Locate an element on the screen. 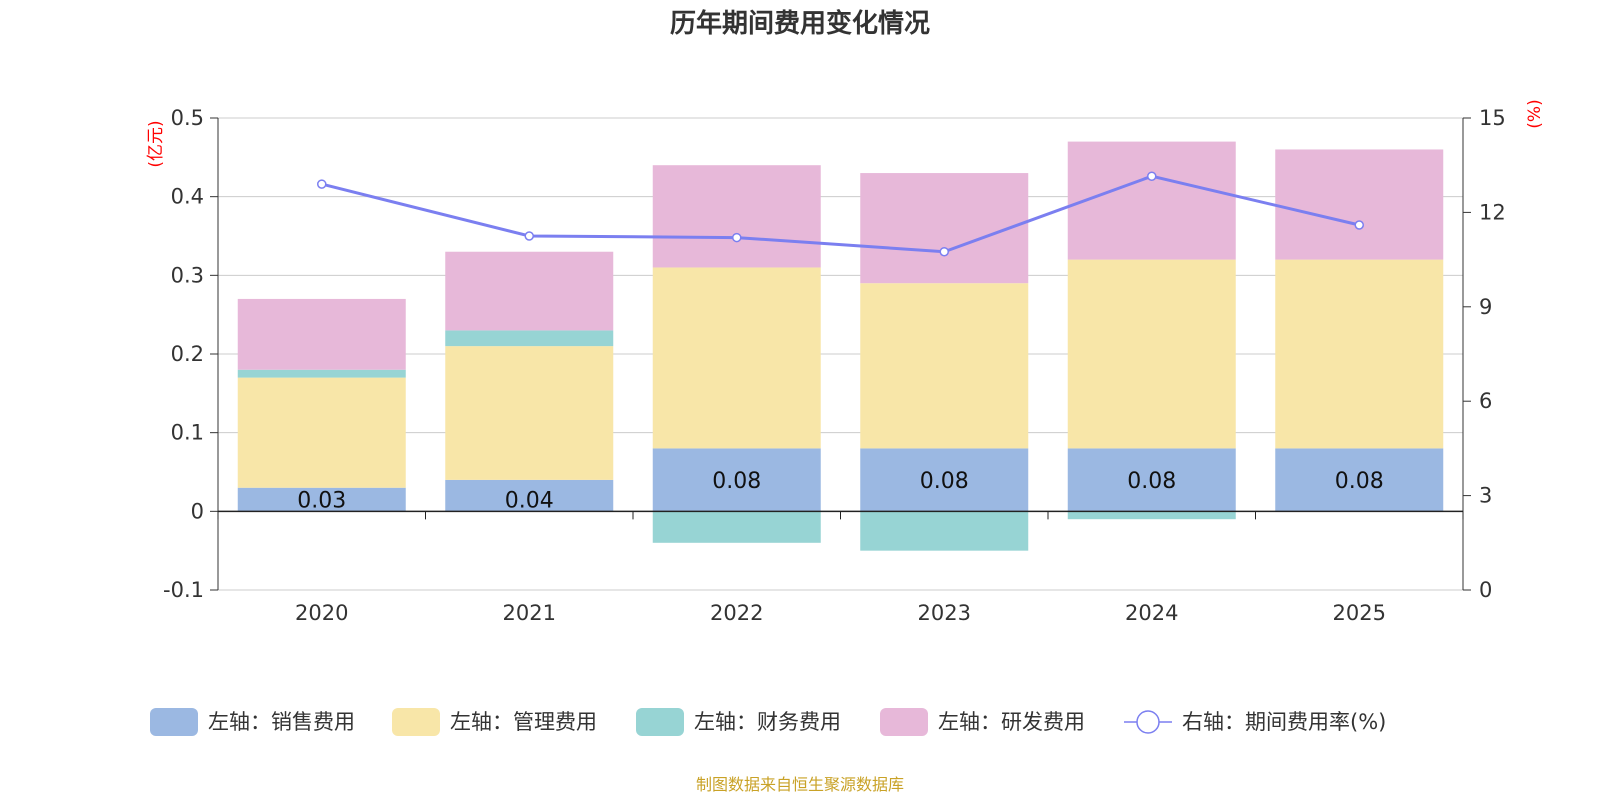 The width and height of the screenshot is (1600, 800). right-axis-tick-label: 3 is located at coordinates (1485, 496).